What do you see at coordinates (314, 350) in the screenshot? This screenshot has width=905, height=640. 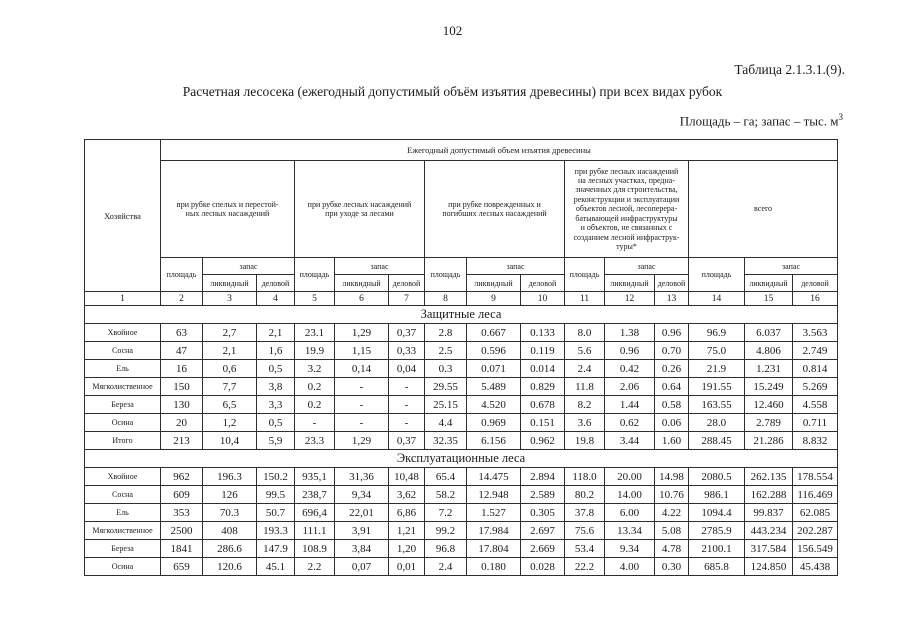 I see `data-cell: 19.9` at bounding box center [314, 350].